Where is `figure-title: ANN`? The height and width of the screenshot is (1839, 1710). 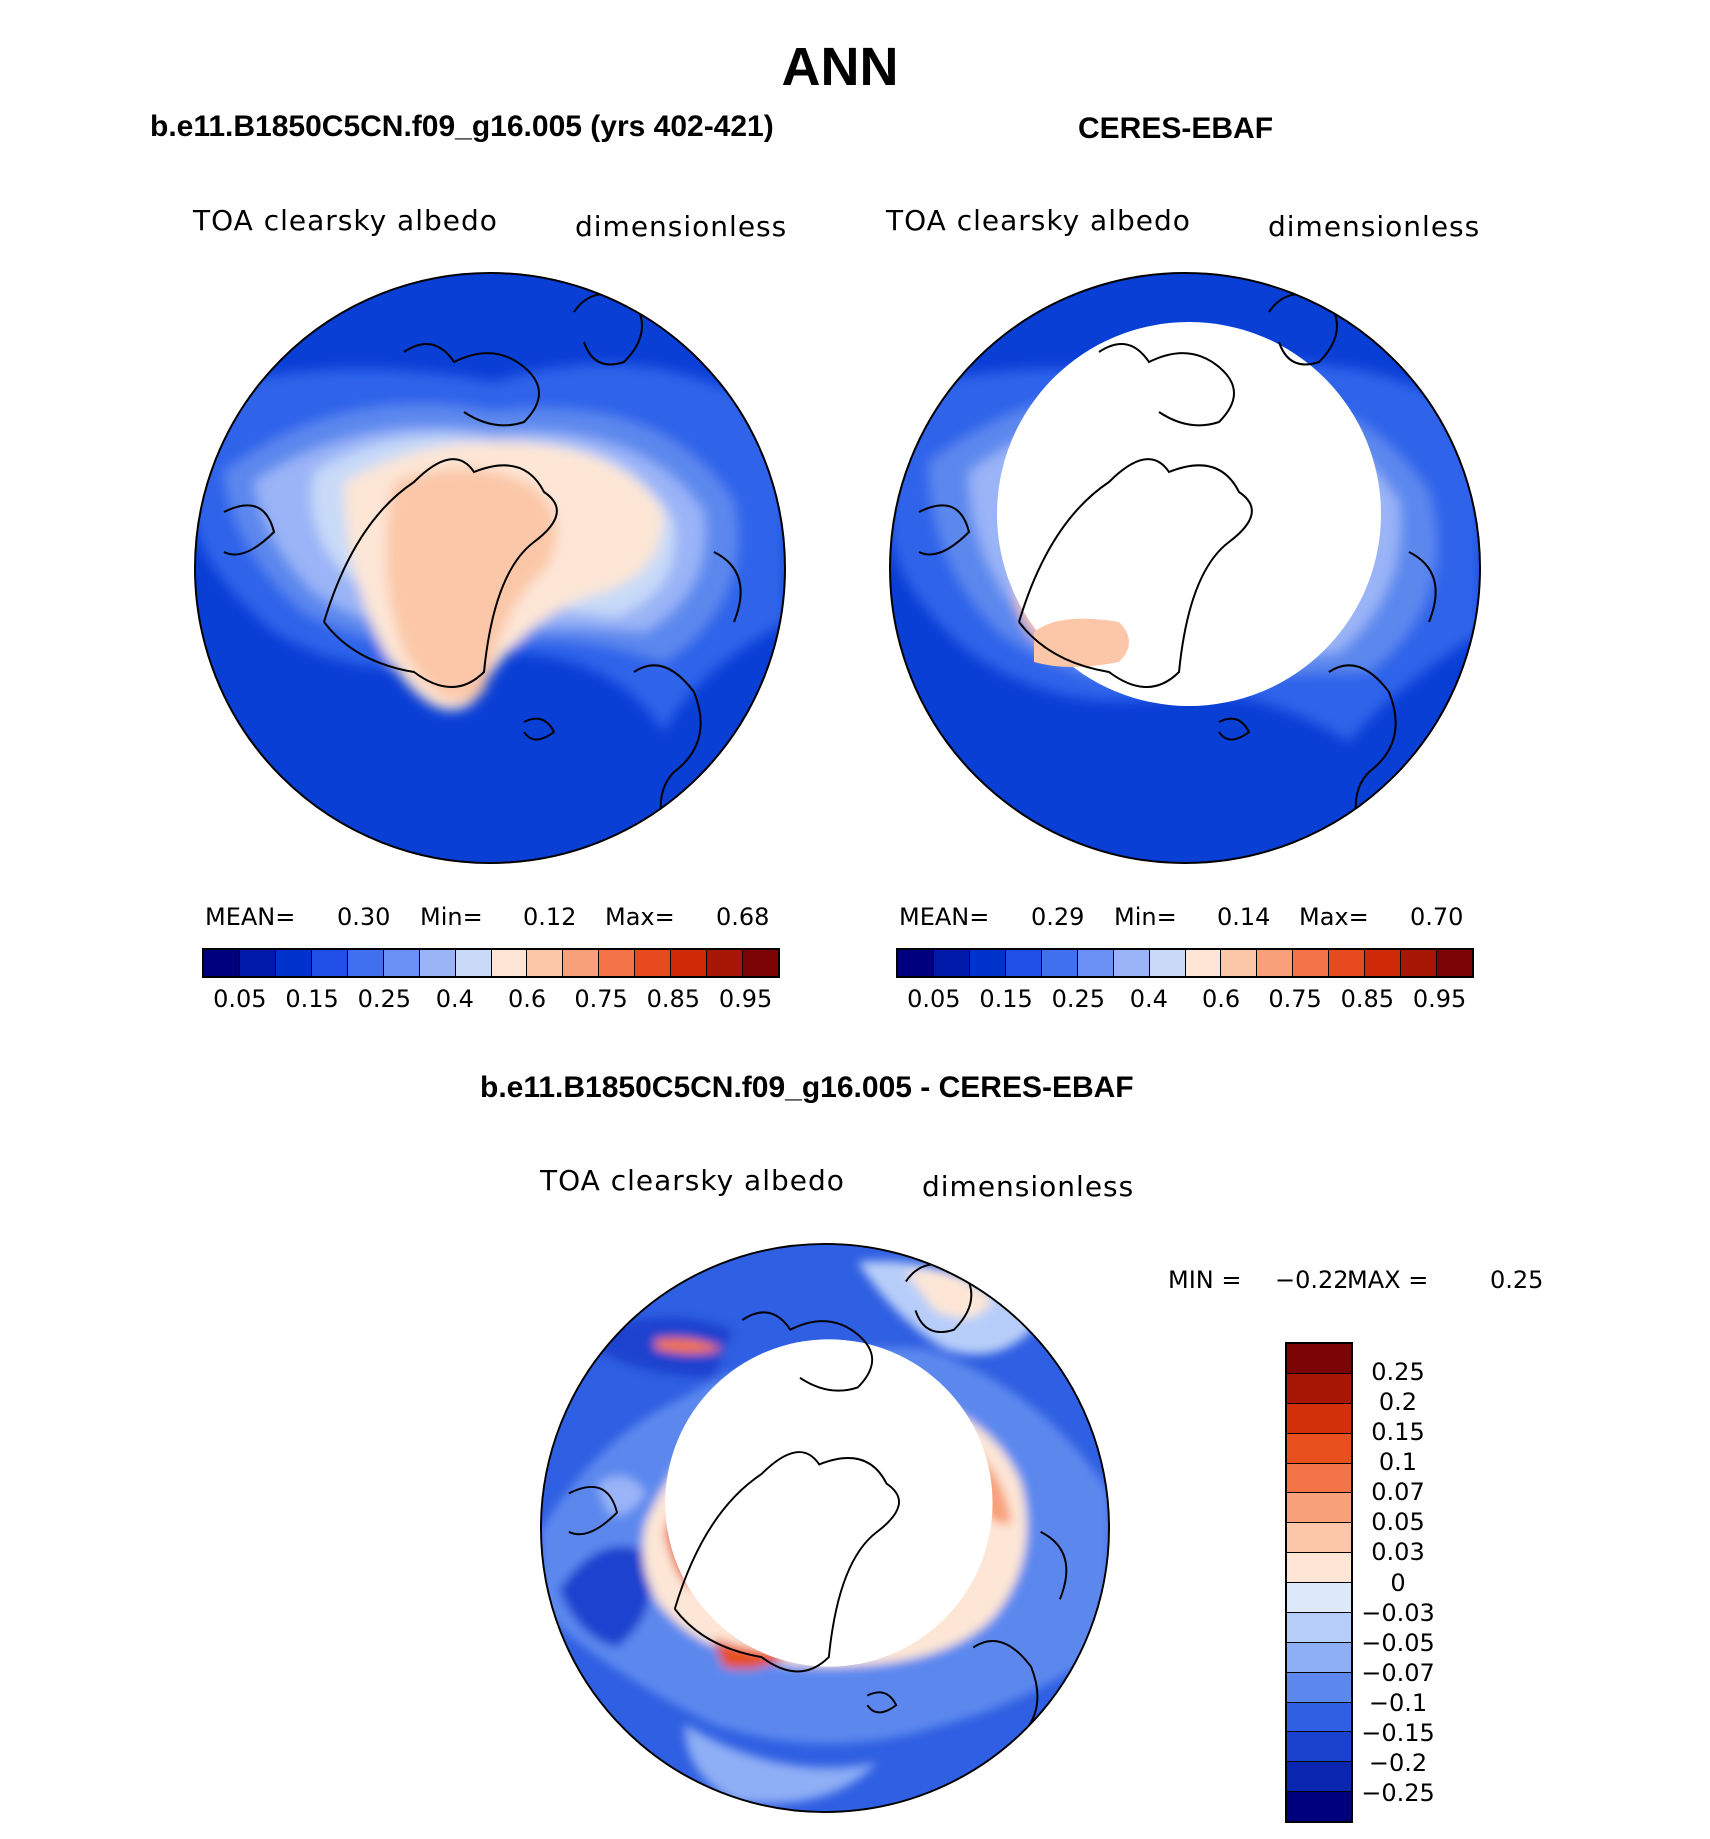 figure-title: ANN is located at coordinates (840, 67).